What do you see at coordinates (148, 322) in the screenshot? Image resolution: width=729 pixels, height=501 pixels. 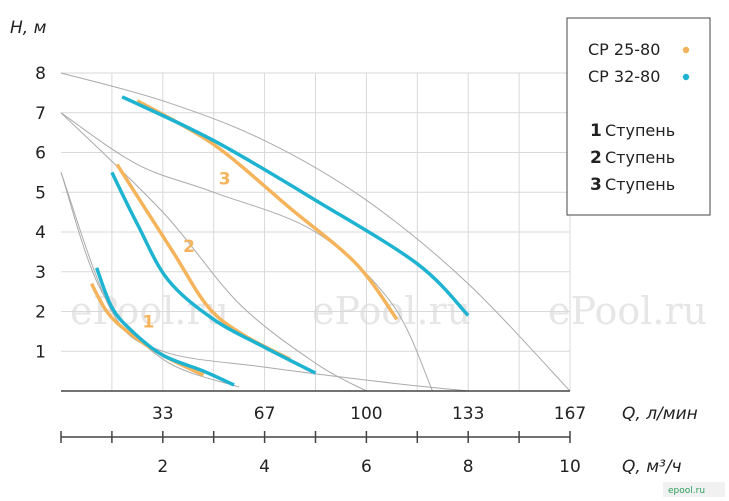 I see `stage-label: 1` at bounding box center [148, 322].